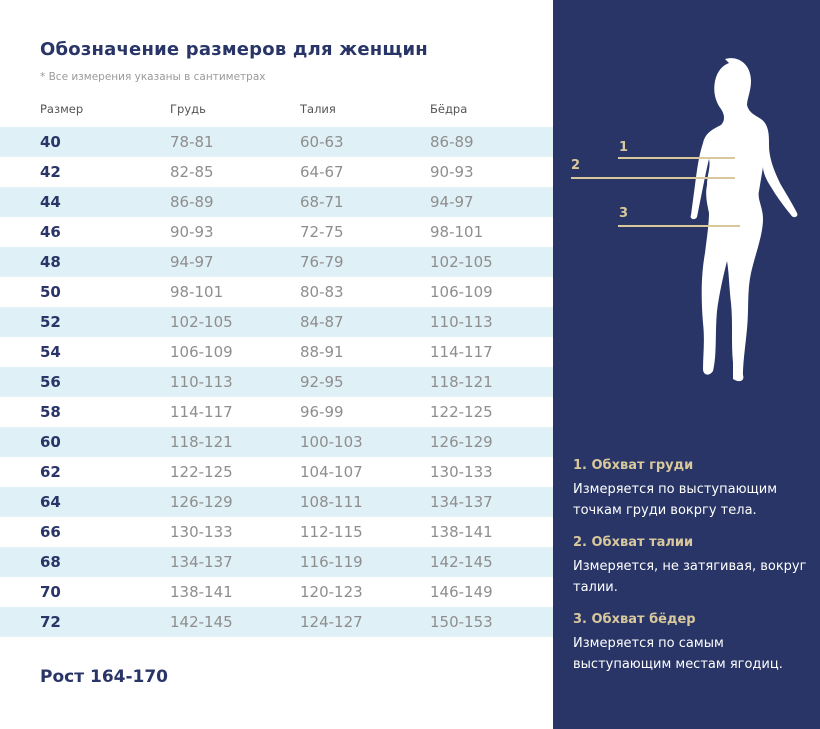 The height and width of the screenshot is (729, 820). What do you see at coordinates (201, 322) in the screenshot?
I see `chest-cell: 102-105` at bounding box center [201, 322].